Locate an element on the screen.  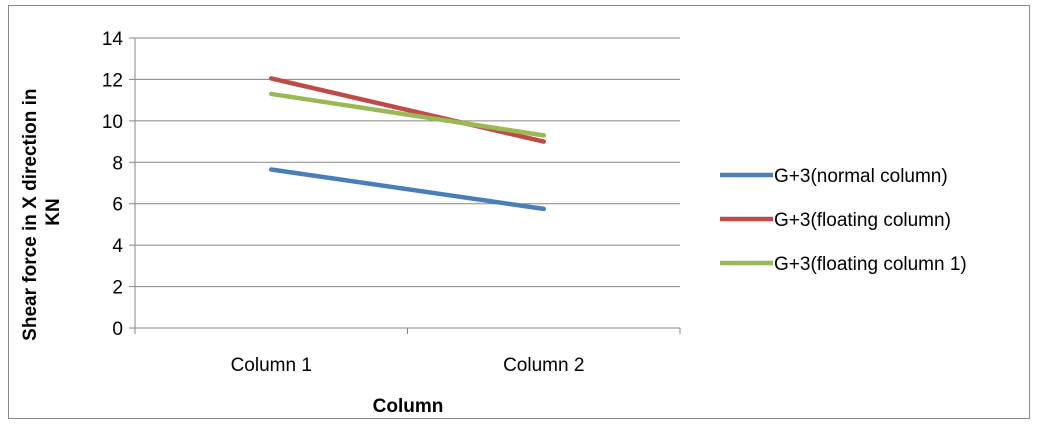
legend-label: G+3(floating column 1) is located at coordinates (870, 264).